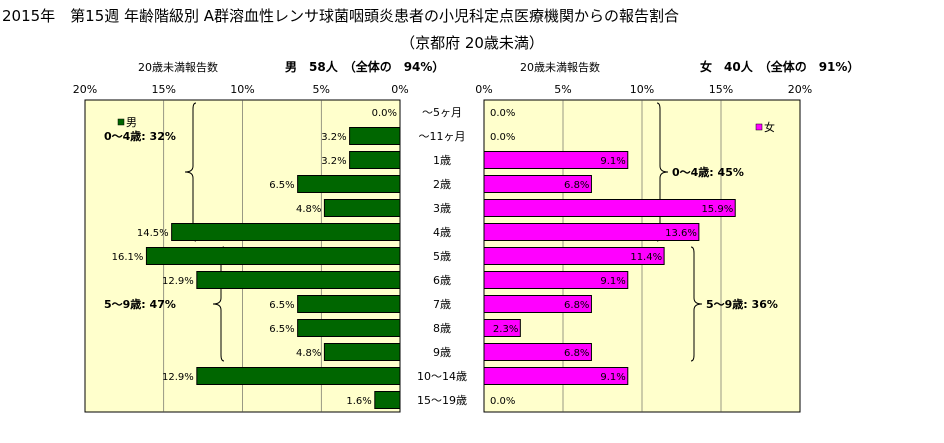 The image size is (944, 443). I want to click on male-data-label: 0.0%, so click(384, 113).